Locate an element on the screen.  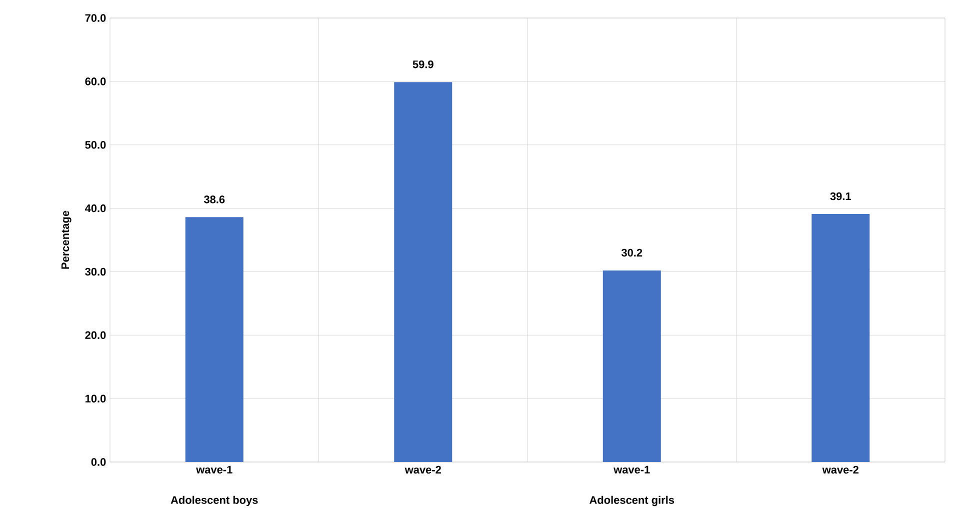
data-label: 39.1 is located at coordinates (840, 196).